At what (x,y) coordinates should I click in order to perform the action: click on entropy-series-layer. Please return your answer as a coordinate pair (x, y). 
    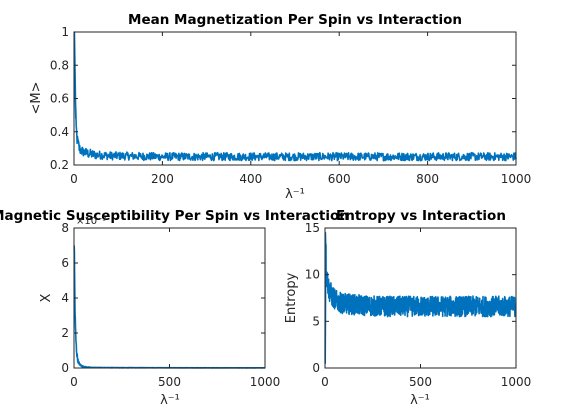
    Looking at the image, I should click on (420, 298).